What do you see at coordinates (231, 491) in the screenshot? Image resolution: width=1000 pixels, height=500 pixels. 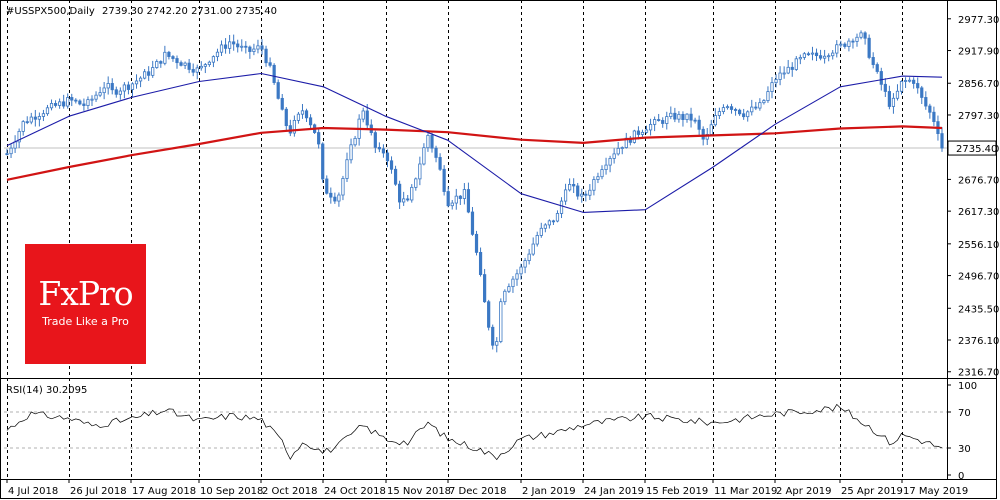 I see `time-tick-label: 10 Sep 2018` at bounding box center [231, 491].